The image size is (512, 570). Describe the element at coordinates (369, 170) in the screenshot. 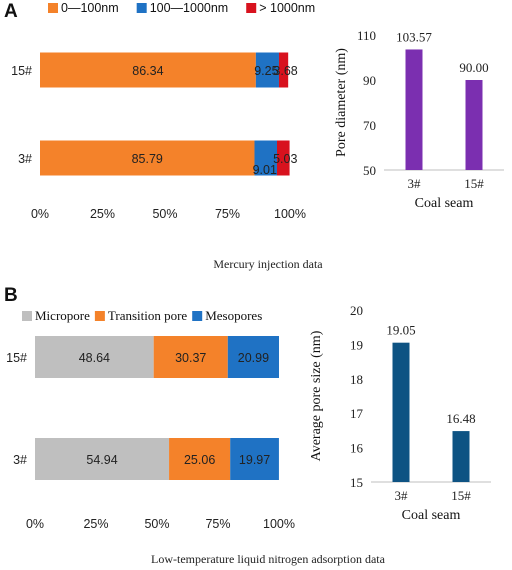

I see `y-tick-label: 50` at that location.